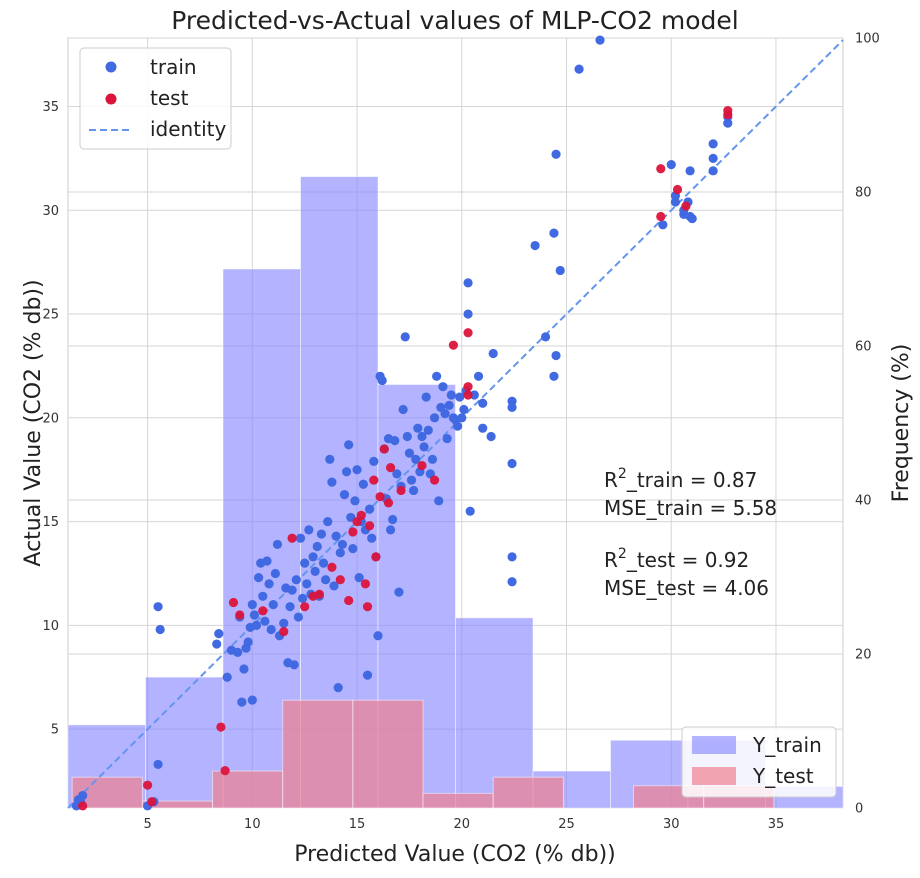 This screenshot has height=878, width=920. I want to click on y-tick-10: 10, so click(50, 626).